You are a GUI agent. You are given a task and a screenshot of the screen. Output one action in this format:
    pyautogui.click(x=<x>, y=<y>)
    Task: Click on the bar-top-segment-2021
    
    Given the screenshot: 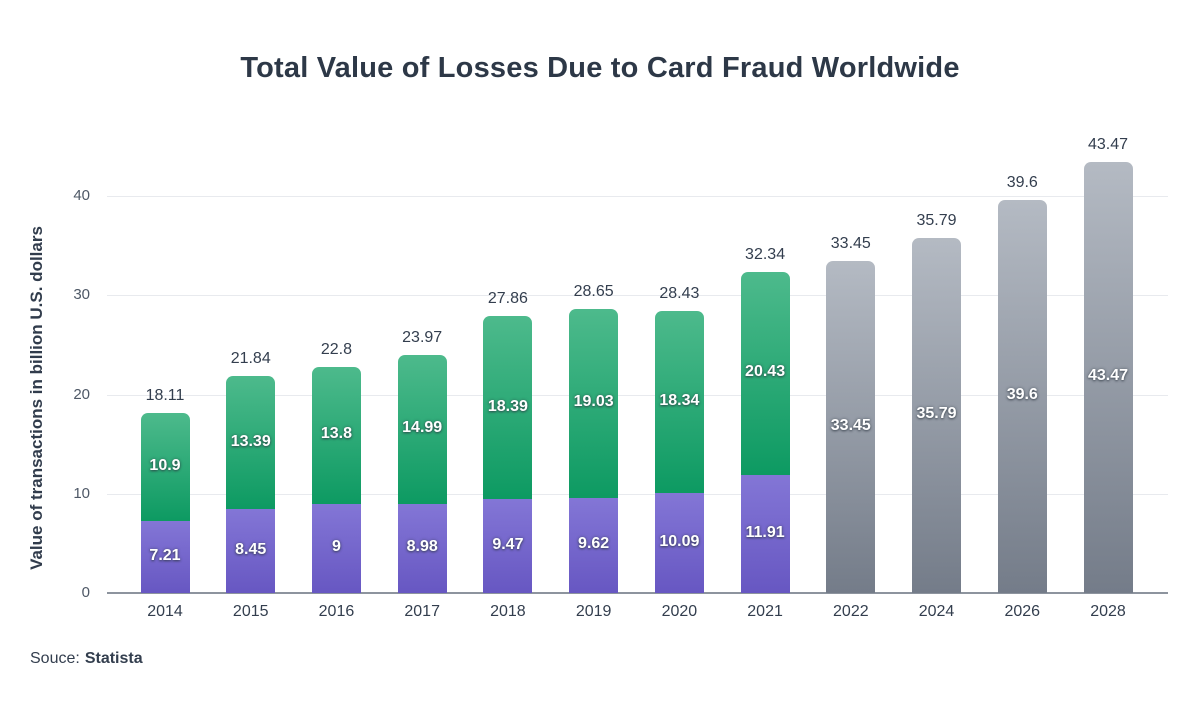 What is the action you would take?
    pyautogui.click(x=765, y=373)
    